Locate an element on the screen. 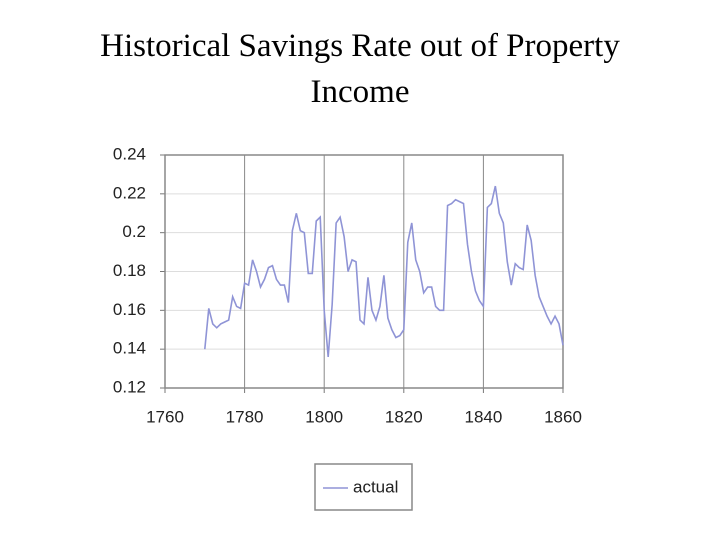 This screenshot has height=545, width=720. x-tick-label: 1860 is located at coordinates (563, 416).